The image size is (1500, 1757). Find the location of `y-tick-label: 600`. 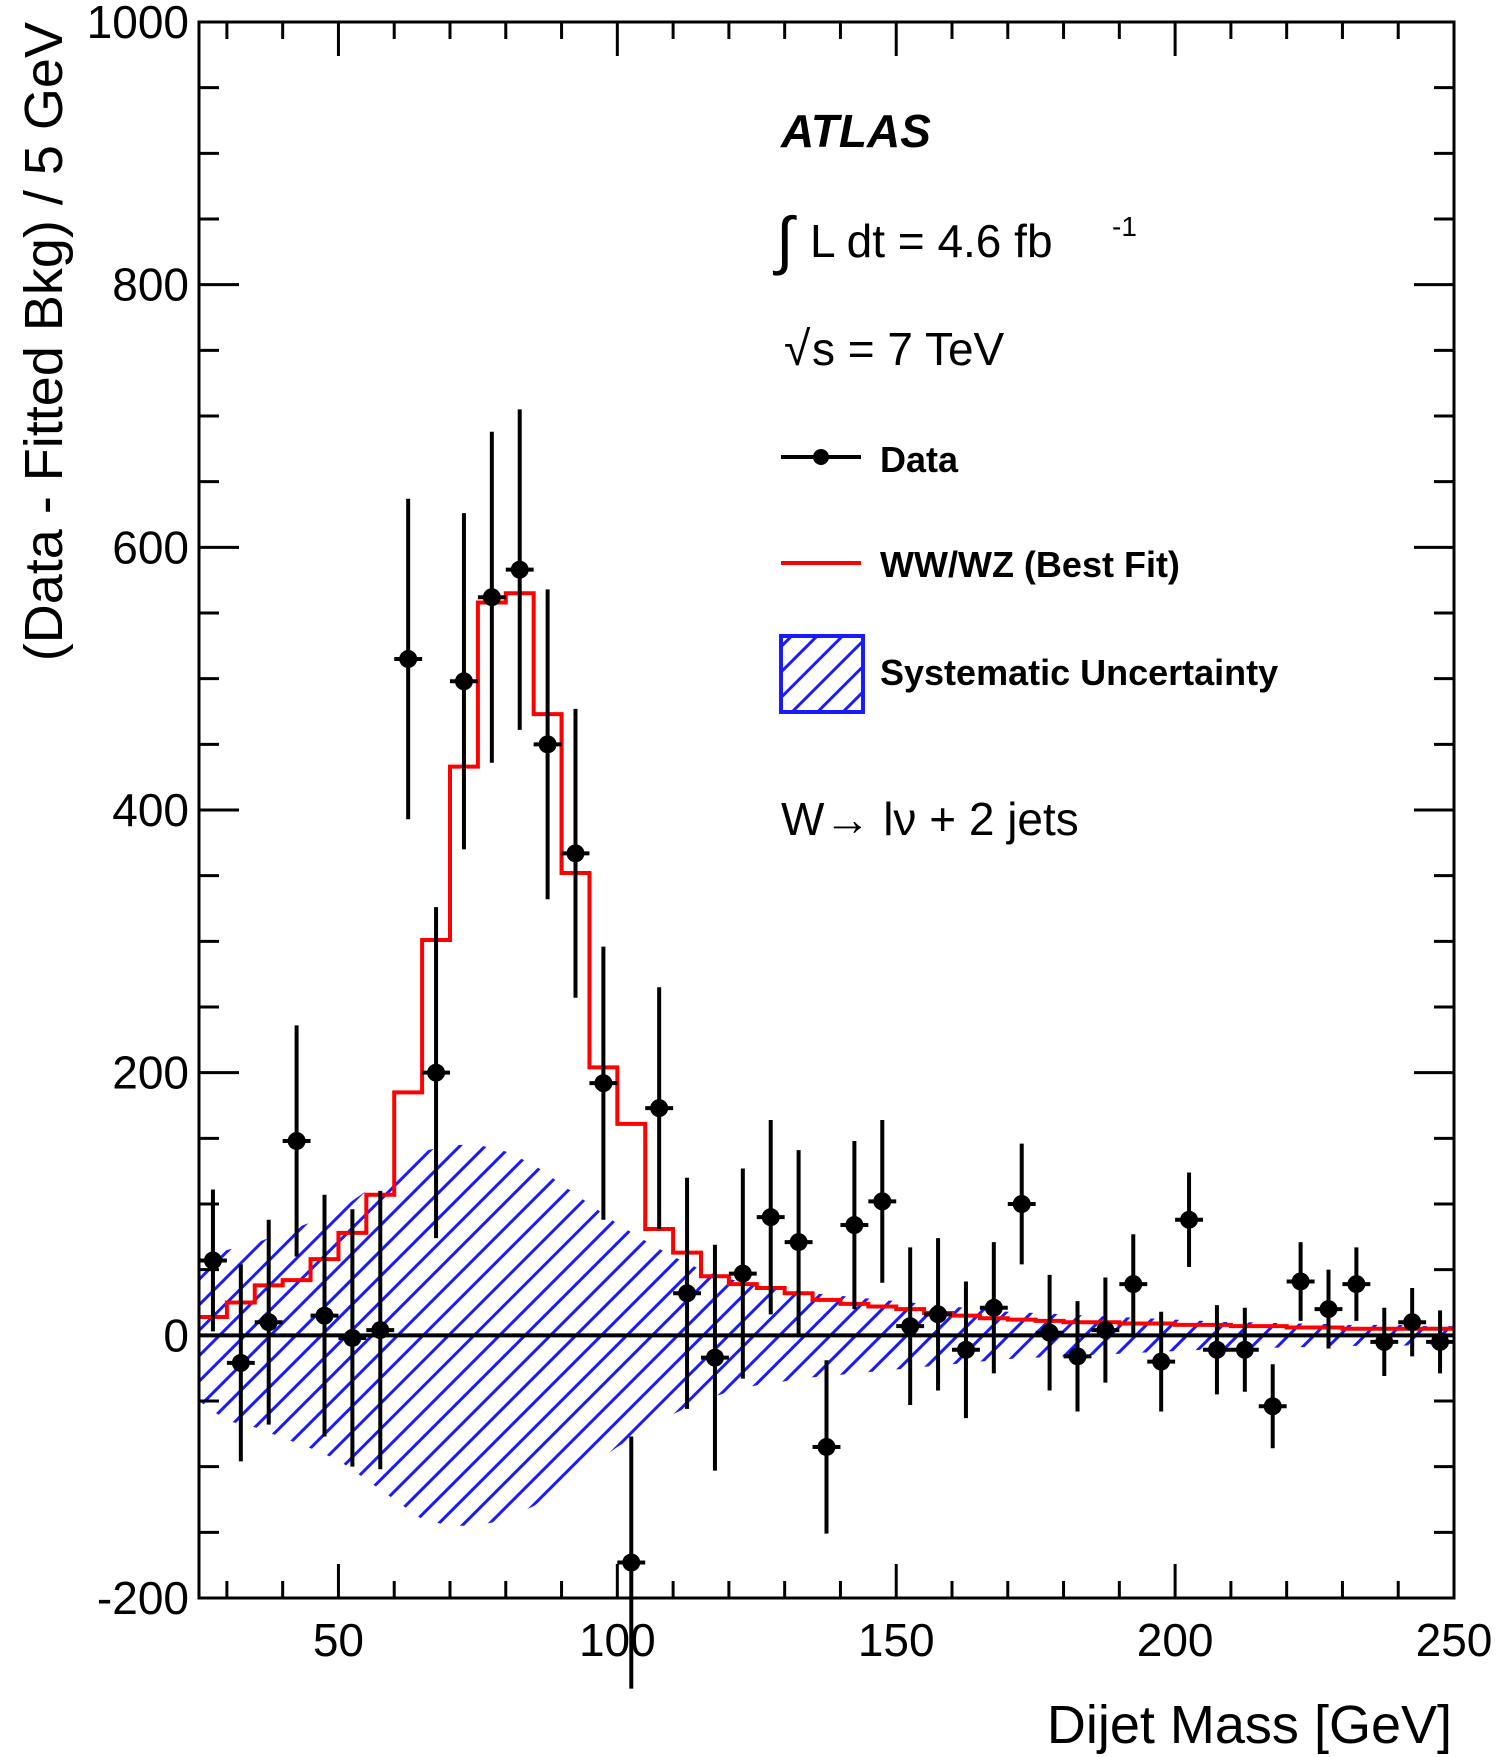

y-tick-label: 600 is located at coordinates (150, 547).